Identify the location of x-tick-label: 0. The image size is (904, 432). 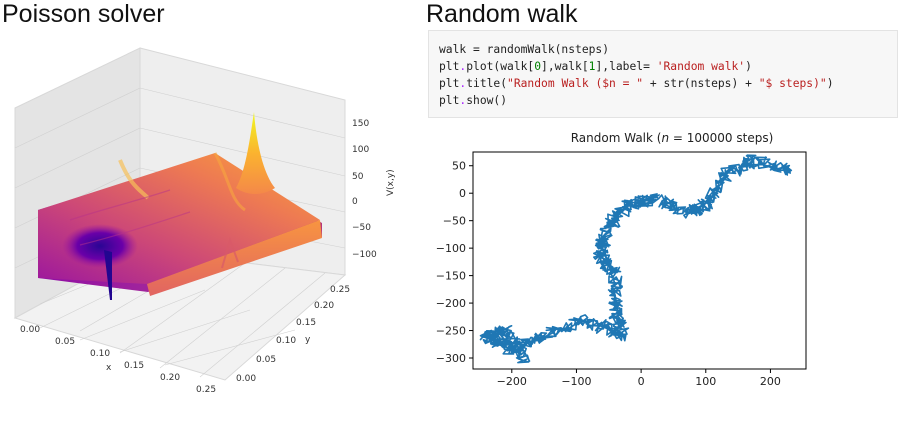
(641, 381).